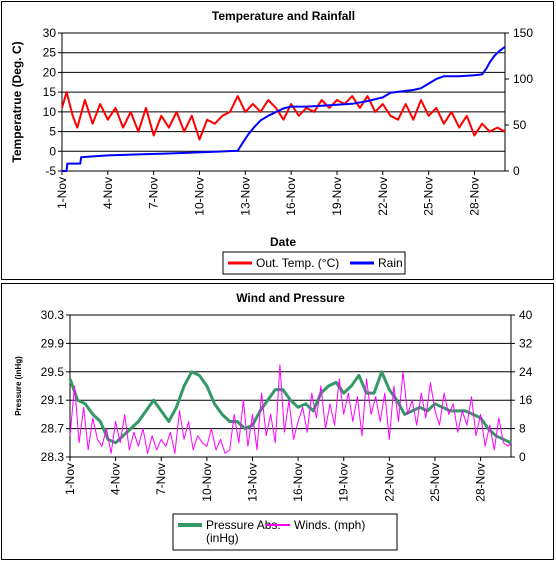  I want to click on chart-title: Wind and Pressure, so click(290, 298).